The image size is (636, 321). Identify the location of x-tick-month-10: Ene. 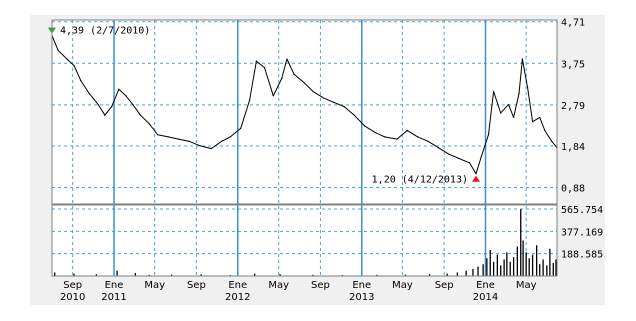
(485, 285).